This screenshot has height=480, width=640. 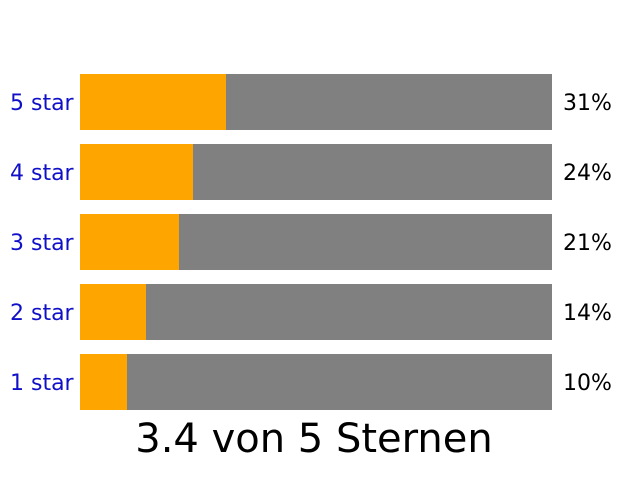 I want to click on rating-row: 3 star 21%, so click(x=311, y=242).